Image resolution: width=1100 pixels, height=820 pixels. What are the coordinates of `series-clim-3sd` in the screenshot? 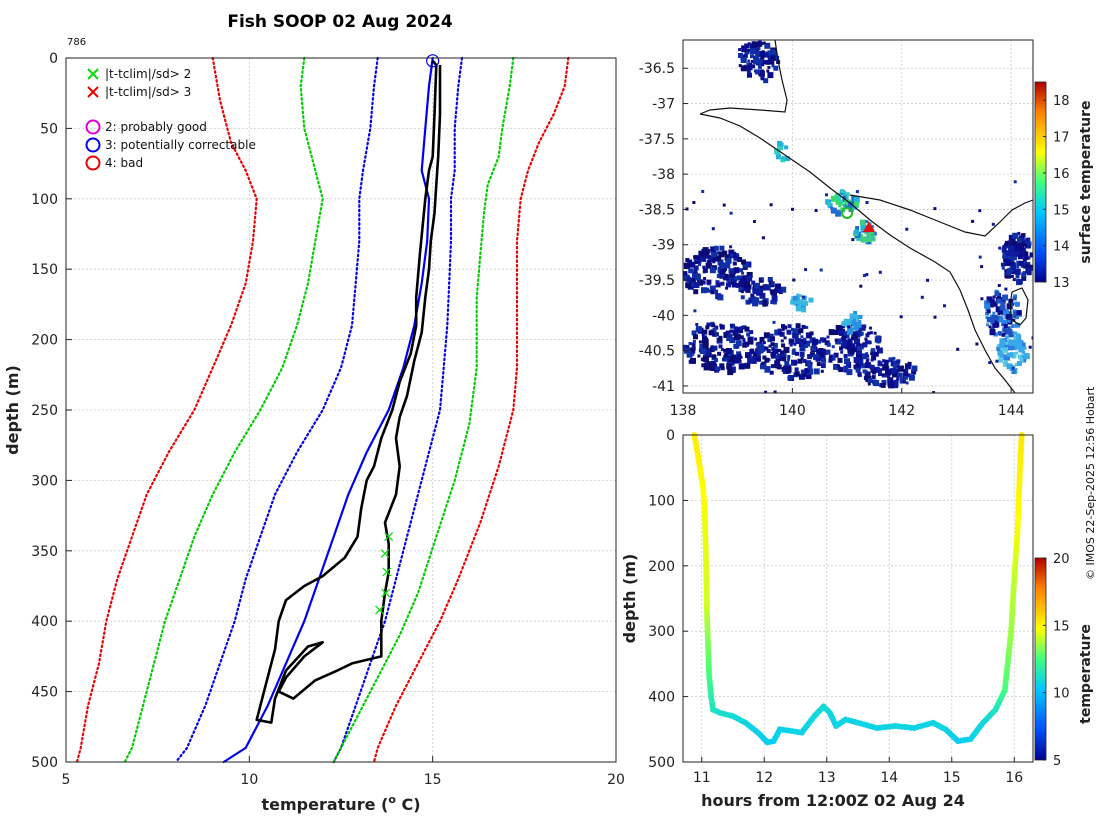 It's located at (166, 410).